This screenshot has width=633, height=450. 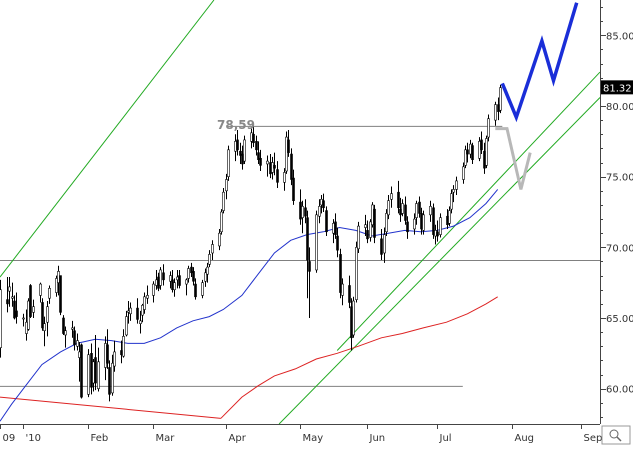 What do you see at coordinates (238, 438) in the screenshot?
I see `x-tick-label: Apr` at bounding box center [238, 438].